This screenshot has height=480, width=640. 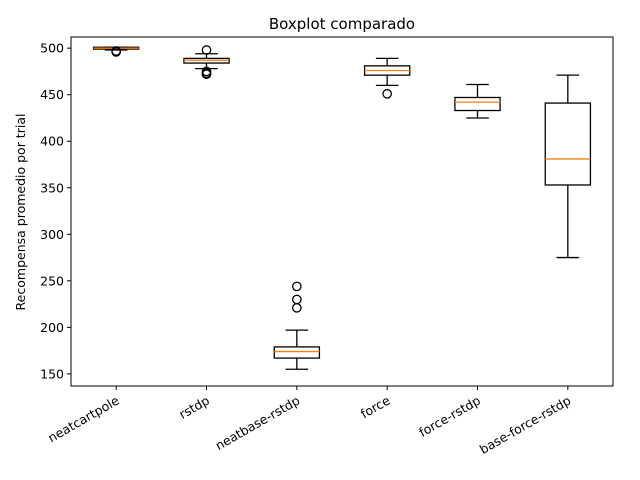 I want to click on y-tick-label-150: 150, so click(x=52, y=373).